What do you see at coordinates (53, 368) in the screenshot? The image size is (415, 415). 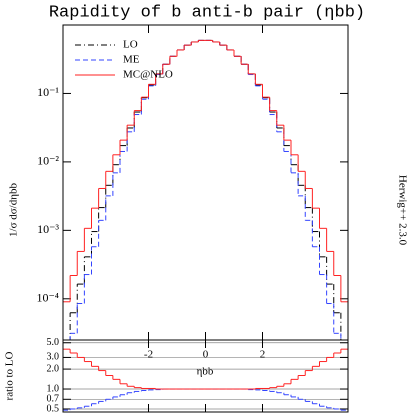 I see `y-tick-label: 2.0` at bounding box center [53, 368].